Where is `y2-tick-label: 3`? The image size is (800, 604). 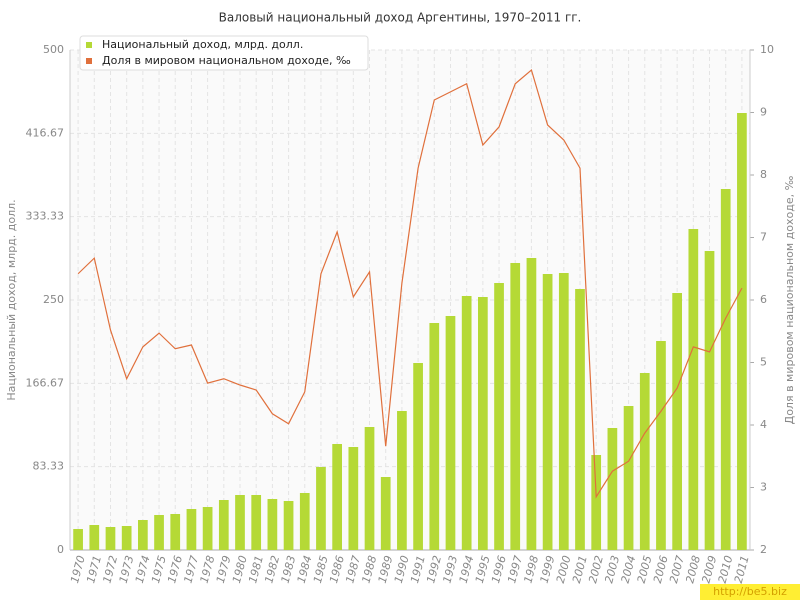 y2-tick-label: 3 is located at coordinates (763, 487).